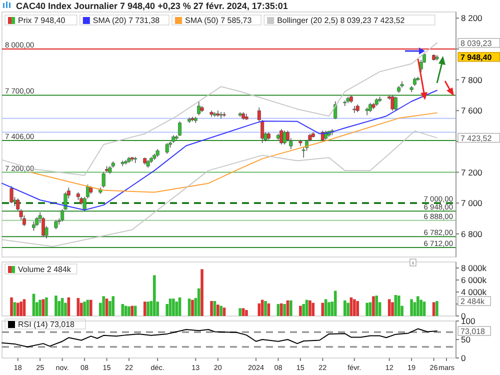  Describe the element at coordinates (472, 233) in the screenshot. I see `y-tick-label: 6 800` at that location.